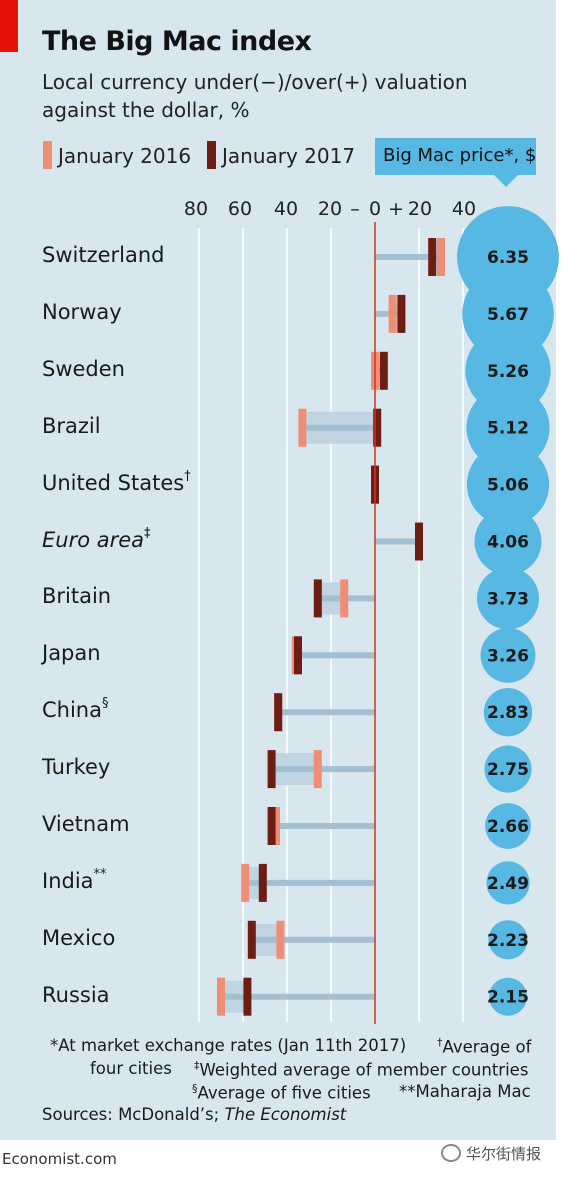 Image resolution: width=580 pixels, height=1178 pixels. I want to click on chart-row: 5.12, so click(424, 428).